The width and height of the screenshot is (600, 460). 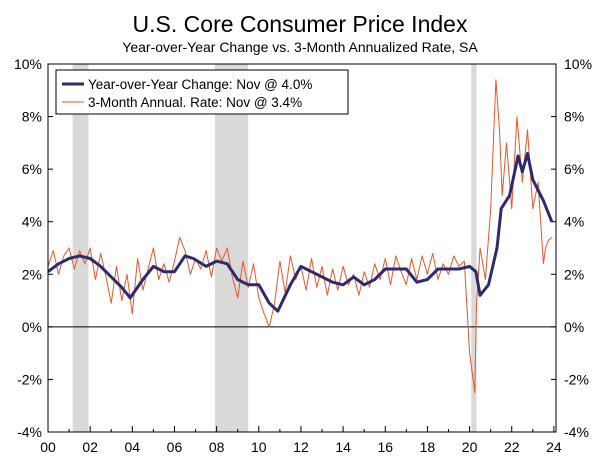 I want to click on x-tick-label-00: 00, so click(x=48, y=447).